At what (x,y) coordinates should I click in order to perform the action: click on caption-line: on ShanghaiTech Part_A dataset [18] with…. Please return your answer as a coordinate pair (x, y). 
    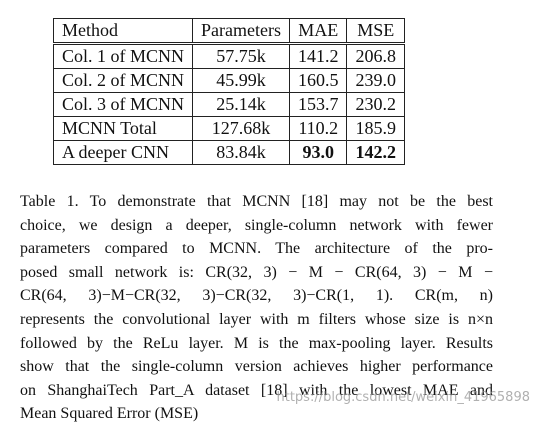
    Looking at the image, I should click on (256, 390).